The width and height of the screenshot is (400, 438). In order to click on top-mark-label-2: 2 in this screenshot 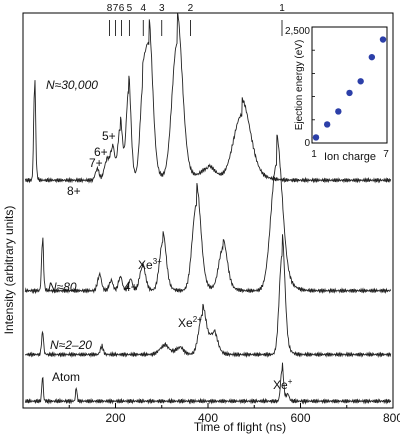, I will do `click(191, 8)`.